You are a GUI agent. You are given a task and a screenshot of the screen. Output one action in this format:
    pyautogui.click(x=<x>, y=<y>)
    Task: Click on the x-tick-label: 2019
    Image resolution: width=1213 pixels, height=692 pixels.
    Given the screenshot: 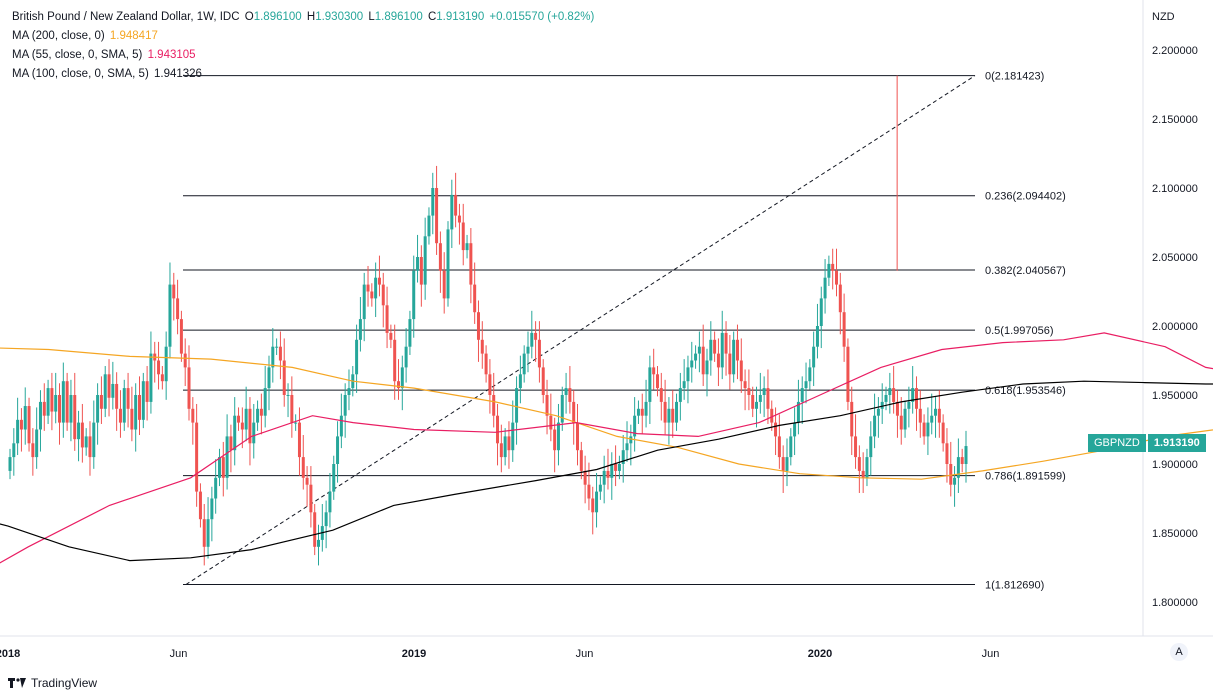 What is the action you would take?
    pyautogui.click(x=414, y=654)
    